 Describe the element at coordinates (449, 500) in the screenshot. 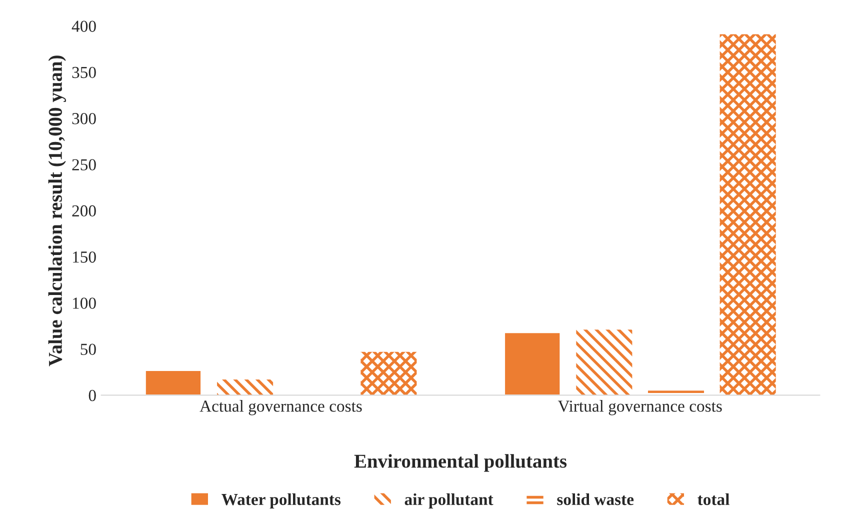

I see `legend-label: air pollutant` at that location.